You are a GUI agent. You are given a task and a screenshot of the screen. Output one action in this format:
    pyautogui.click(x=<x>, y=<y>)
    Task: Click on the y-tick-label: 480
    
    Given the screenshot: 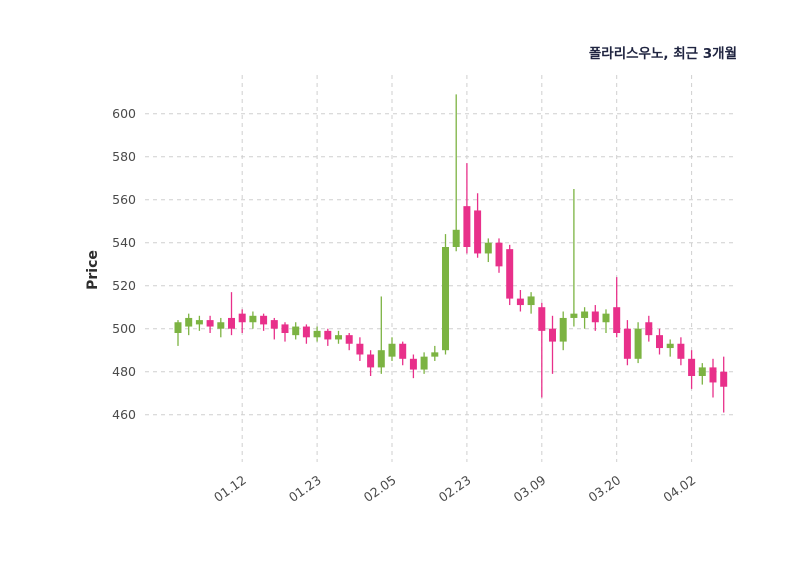 What is the action you would take?
    pyautogui.click(x=124, y=371)
    